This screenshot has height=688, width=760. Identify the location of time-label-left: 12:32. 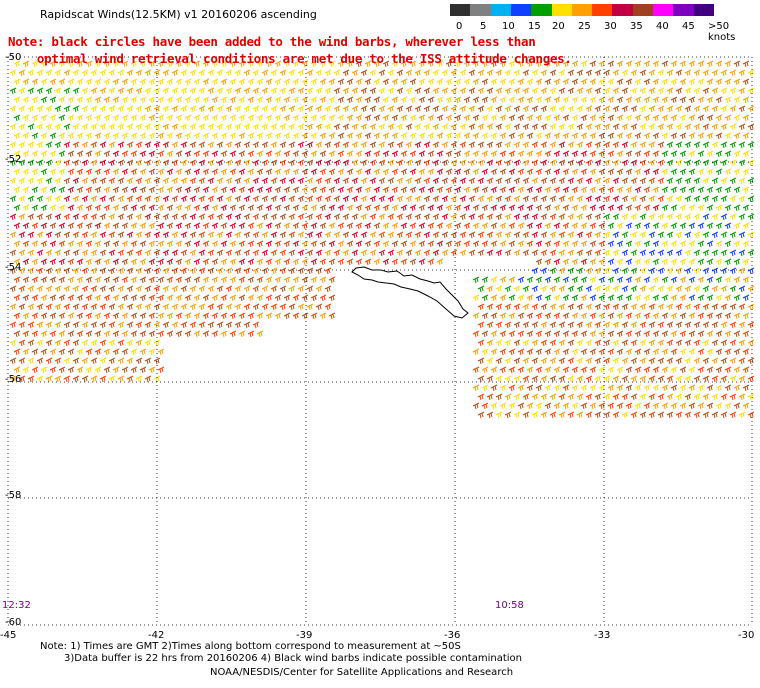
(16, 605).